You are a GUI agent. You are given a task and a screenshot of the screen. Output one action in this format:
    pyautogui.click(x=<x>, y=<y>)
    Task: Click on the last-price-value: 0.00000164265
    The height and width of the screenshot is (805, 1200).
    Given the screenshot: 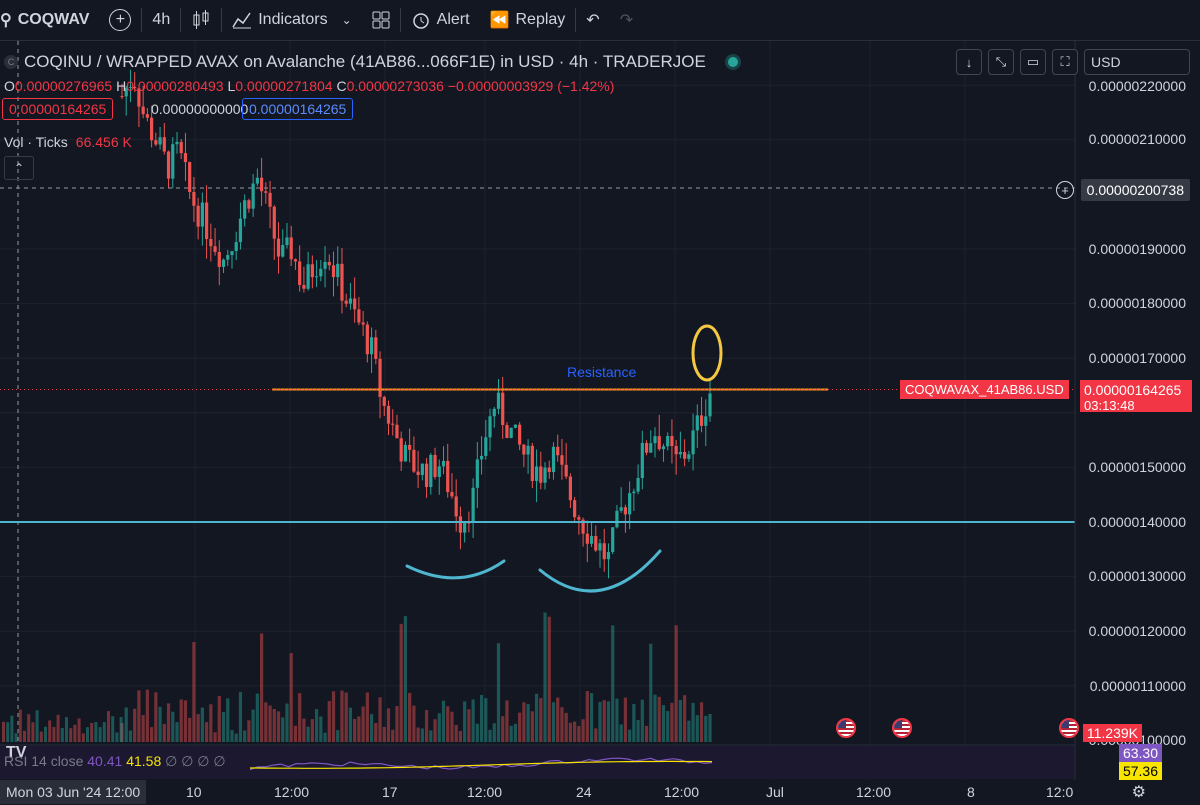 What is the action you would take?
    pyautogui.click(x=1133, y=390)
    